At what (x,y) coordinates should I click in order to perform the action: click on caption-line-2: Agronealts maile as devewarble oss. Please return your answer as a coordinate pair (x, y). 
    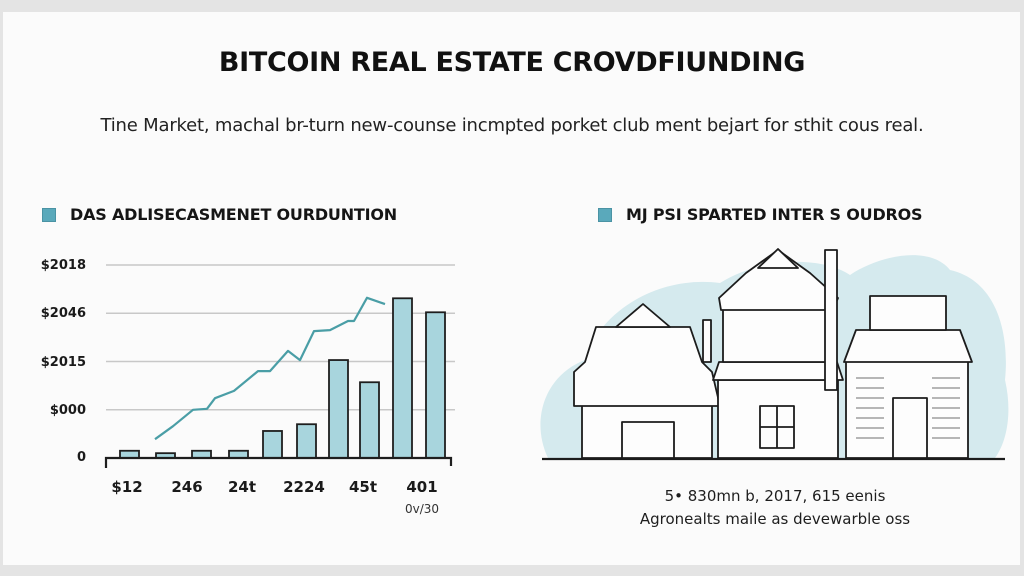
    Looking at the image, I should click on (775, 519).